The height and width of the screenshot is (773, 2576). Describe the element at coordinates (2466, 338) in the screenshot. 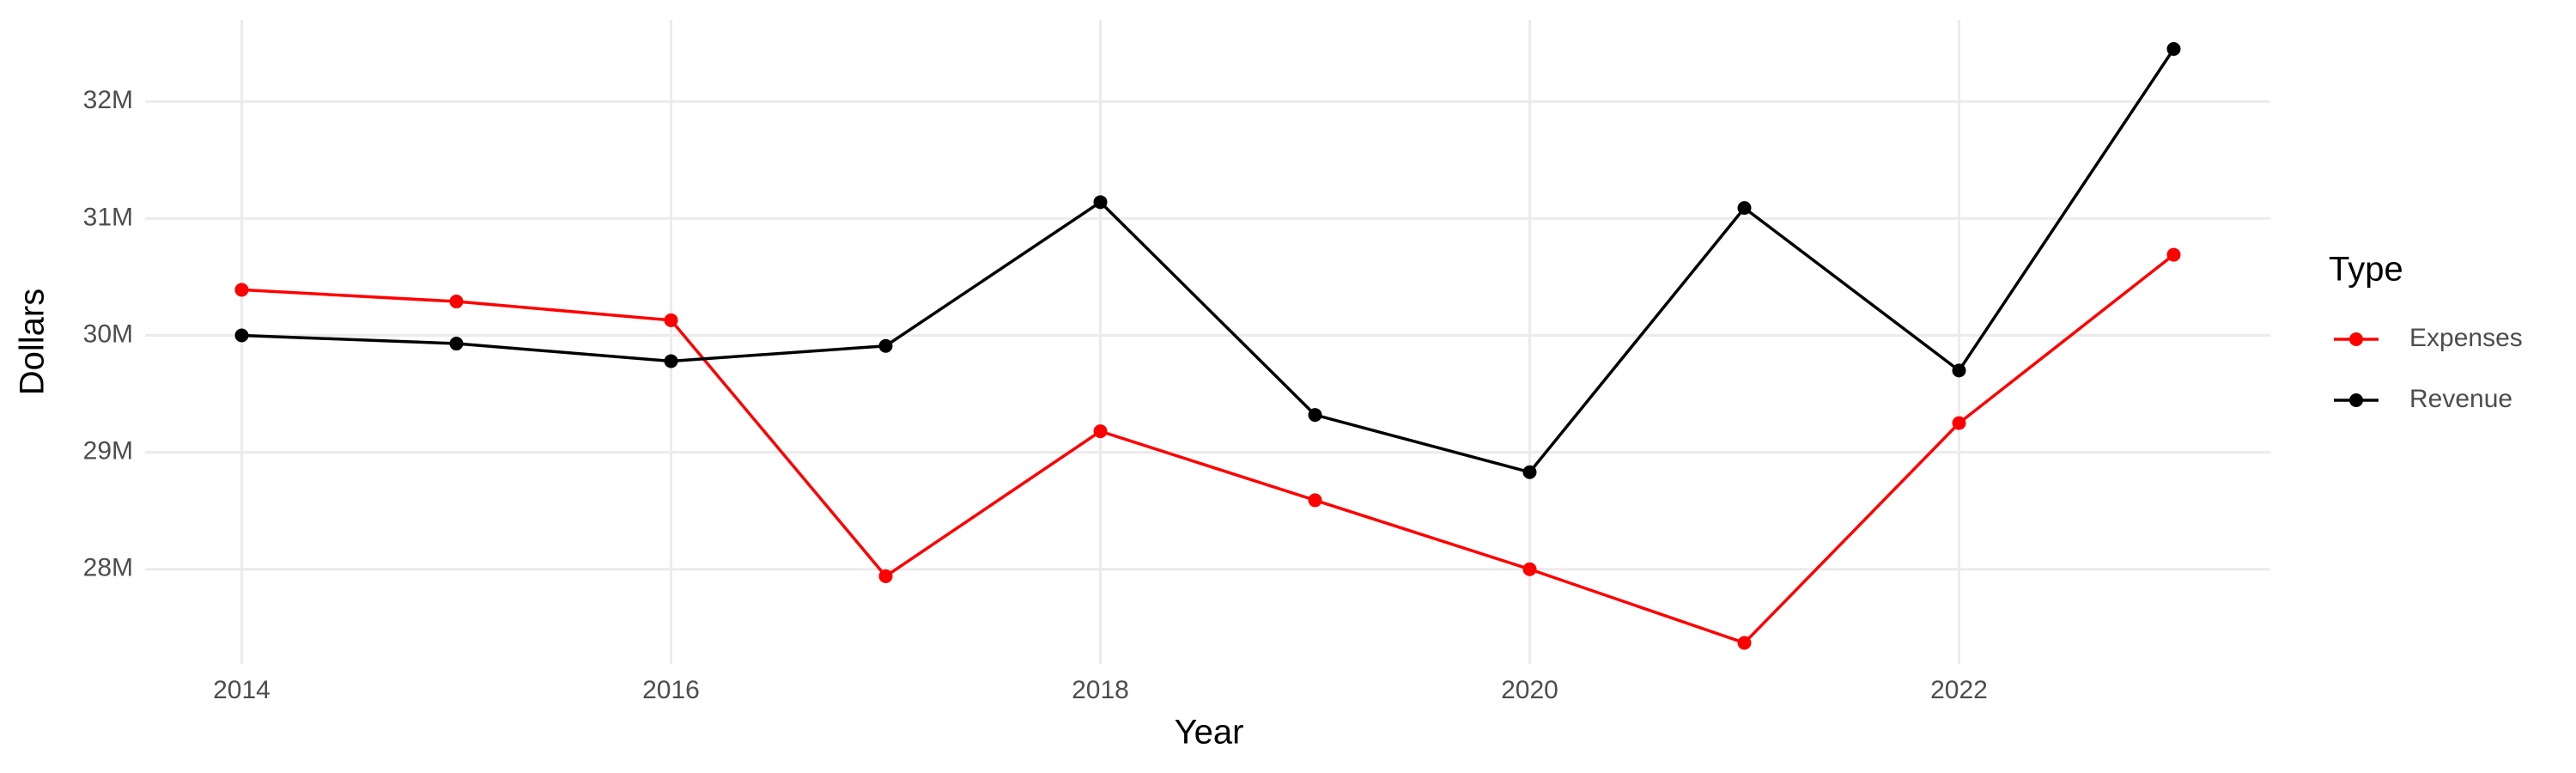

I see `legend-label: Expenses` at that location.